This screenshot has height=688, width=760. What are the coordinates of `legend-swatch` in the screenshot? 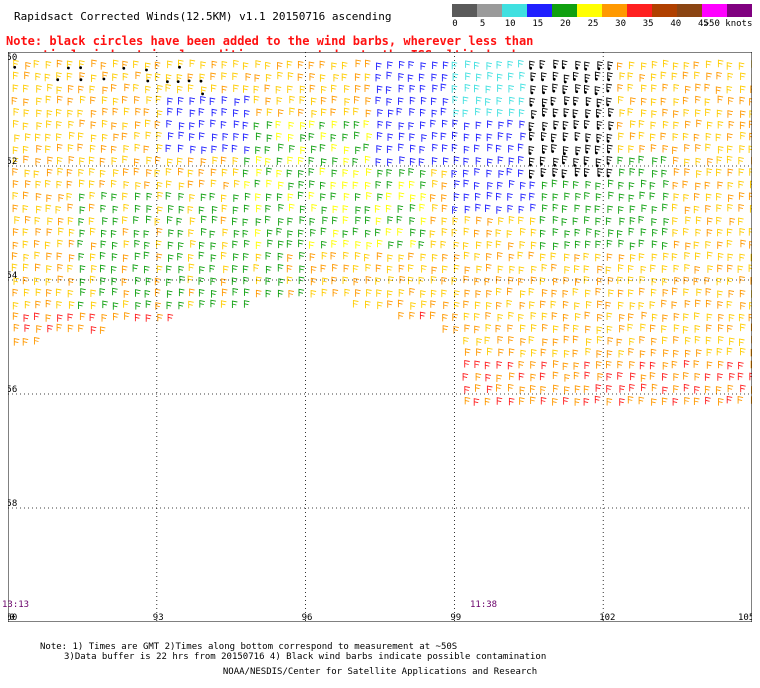 It's located at (464, 10).